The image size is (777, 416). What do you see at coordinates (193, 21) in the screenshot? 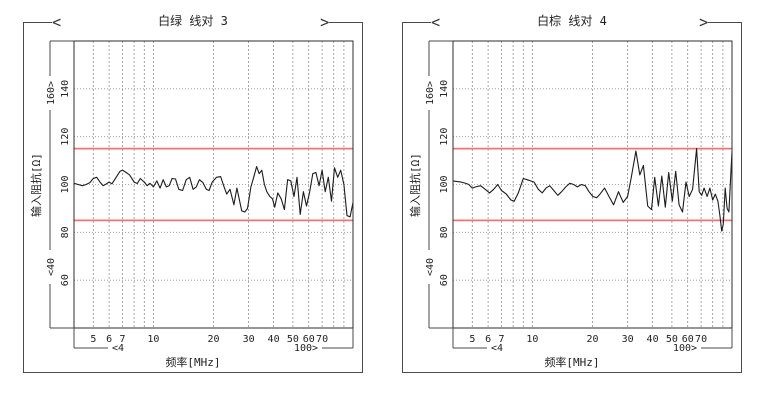
I see `chart-title: 白绿 线对 3` at bounding box center [193, 21].